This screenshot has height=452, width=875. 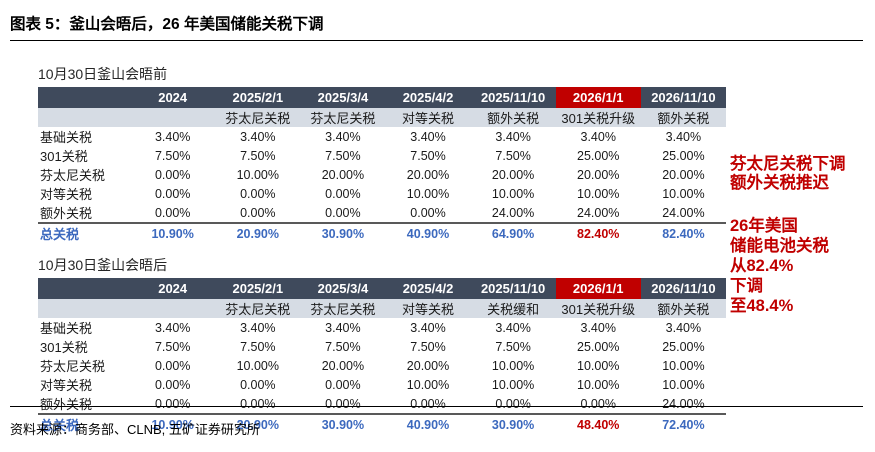 I want to click on tariff-type-subheader-cell: 额外关税, so click(x=513, y=117).